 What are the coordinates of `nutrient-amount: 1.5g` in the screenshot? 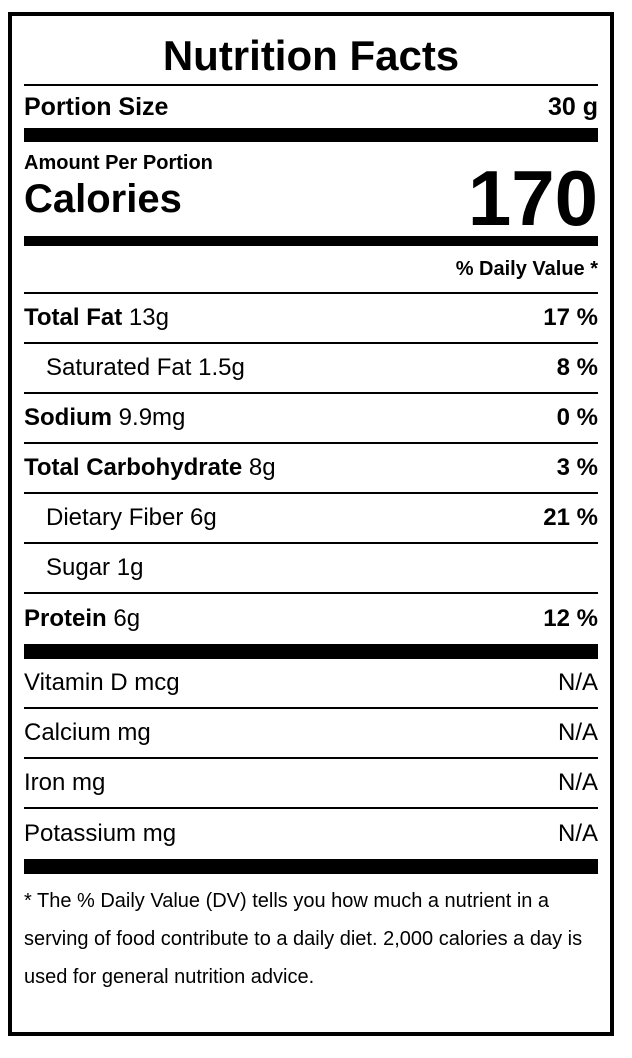 It's located at (221, 367).